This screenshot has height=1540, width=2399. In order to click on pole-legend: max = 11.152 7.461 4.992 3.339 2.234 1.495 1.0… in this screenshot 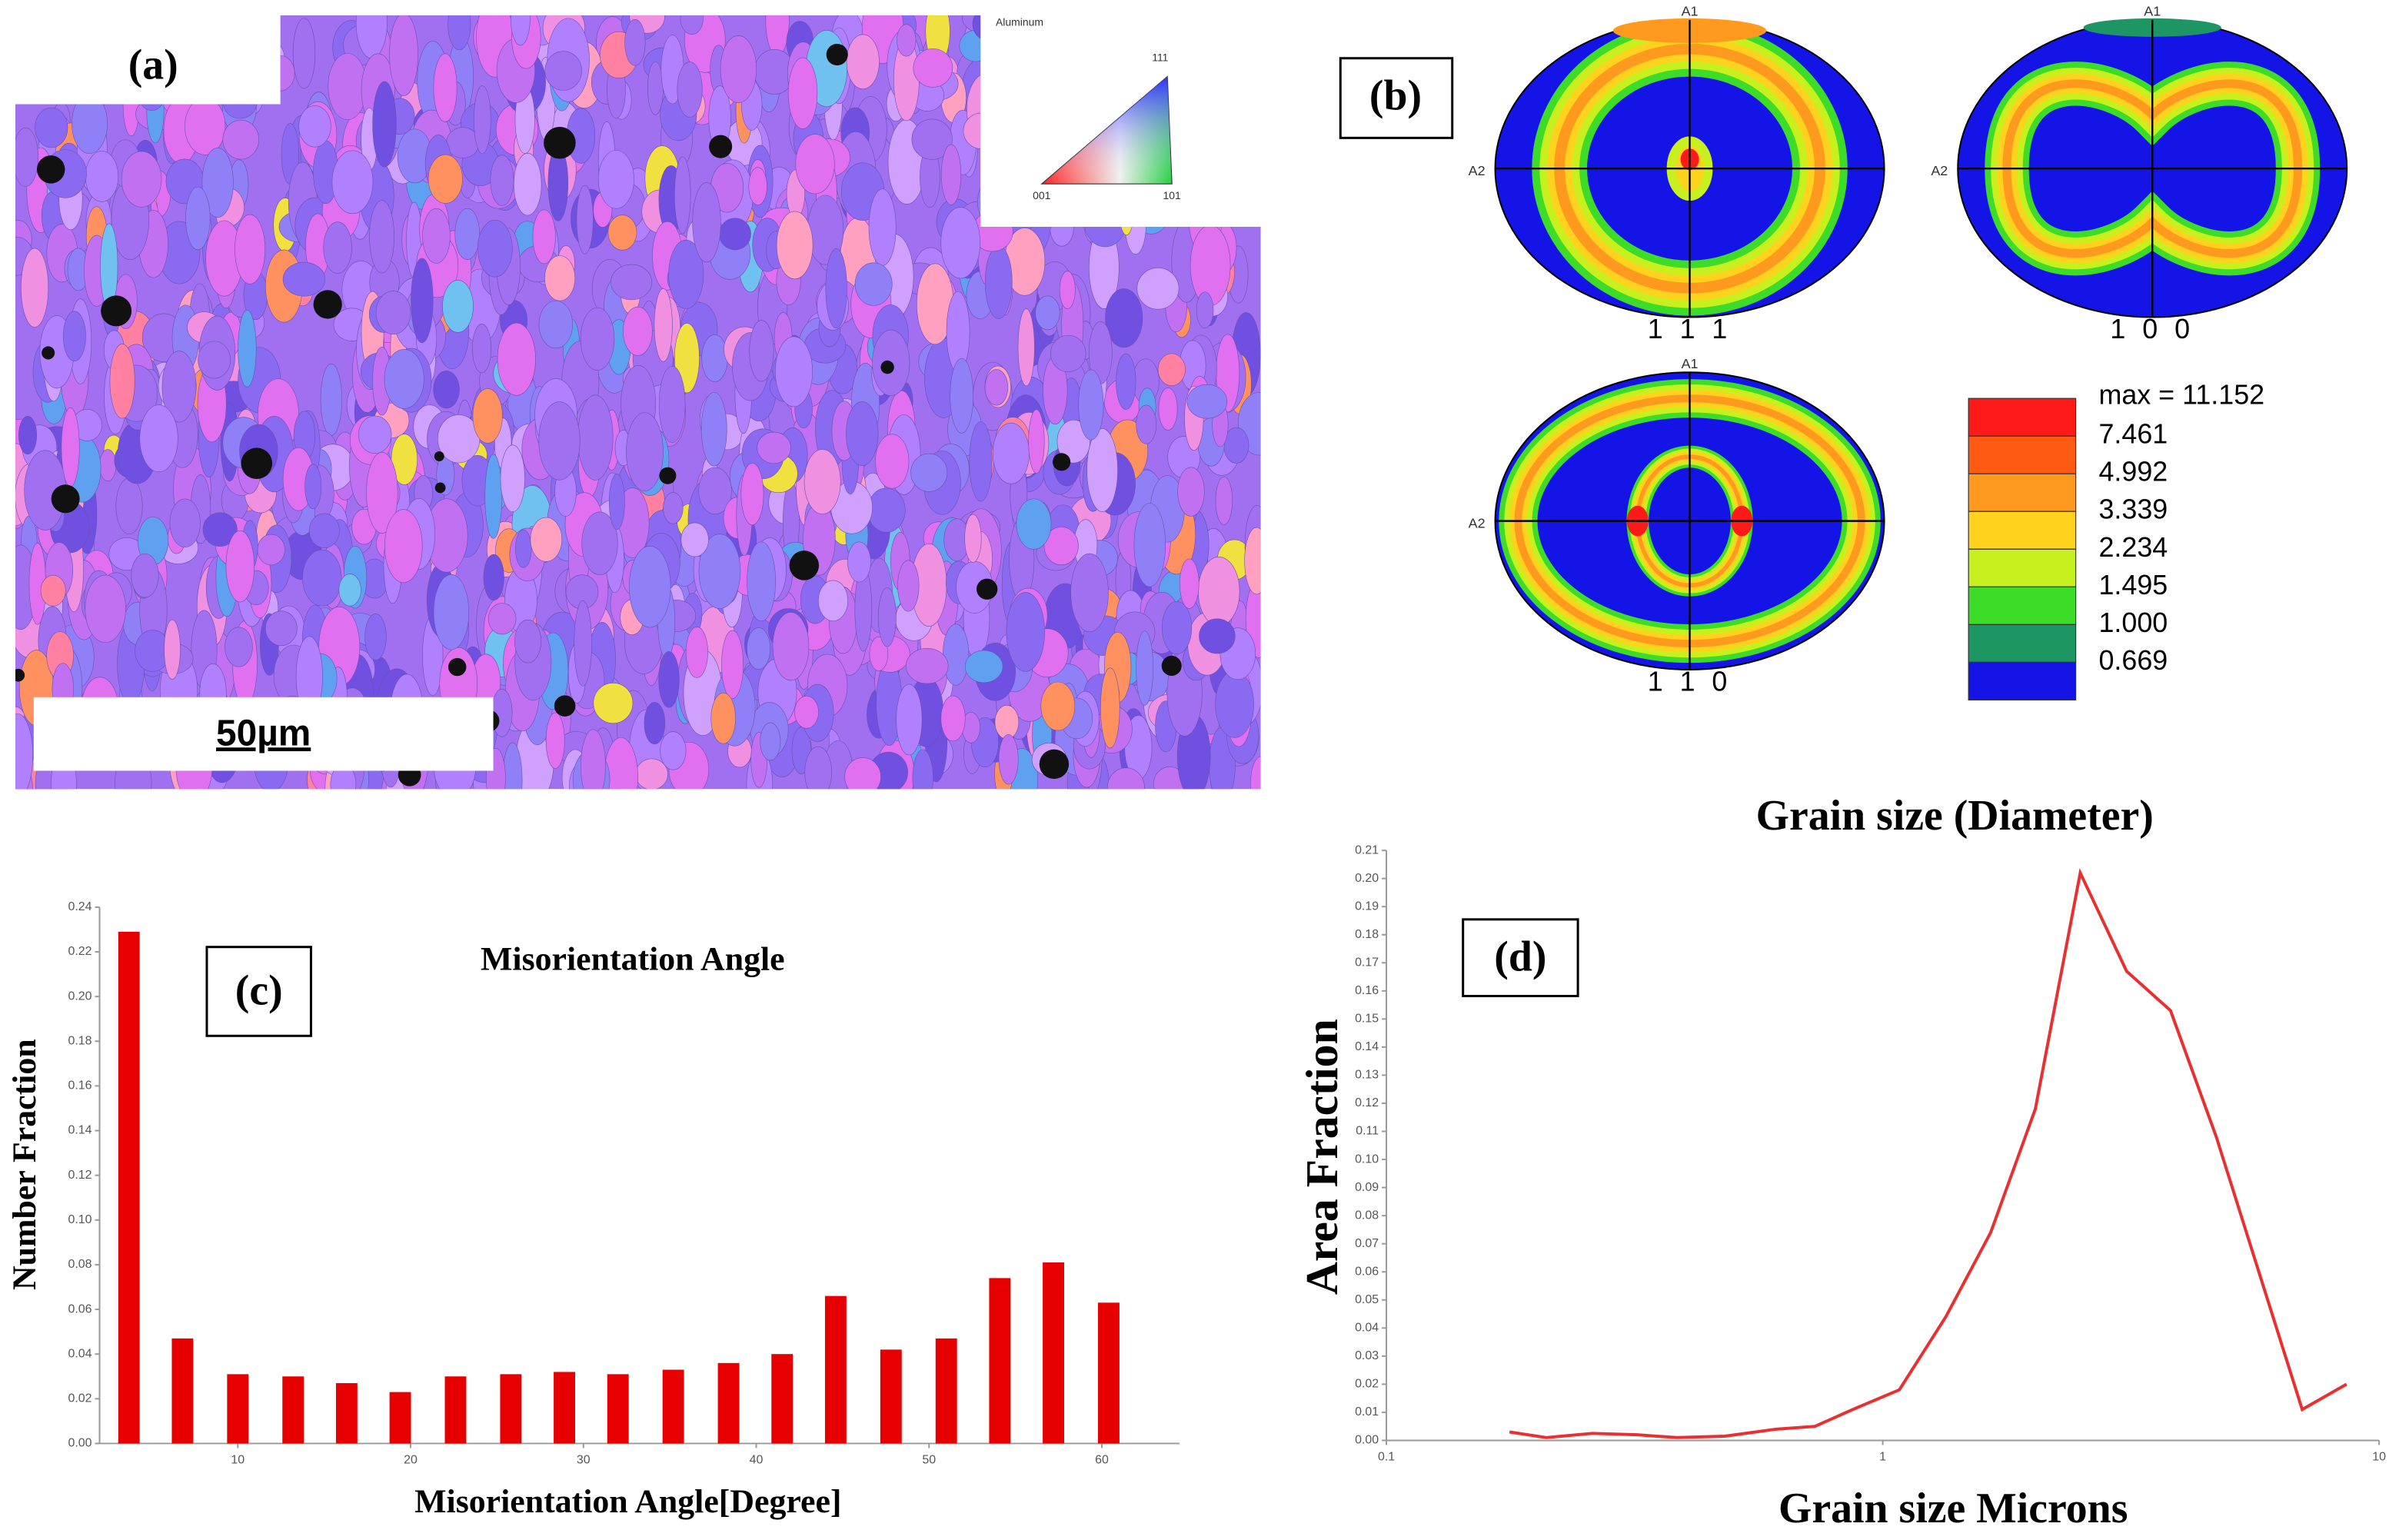, I will do `click(2116, 540)`.